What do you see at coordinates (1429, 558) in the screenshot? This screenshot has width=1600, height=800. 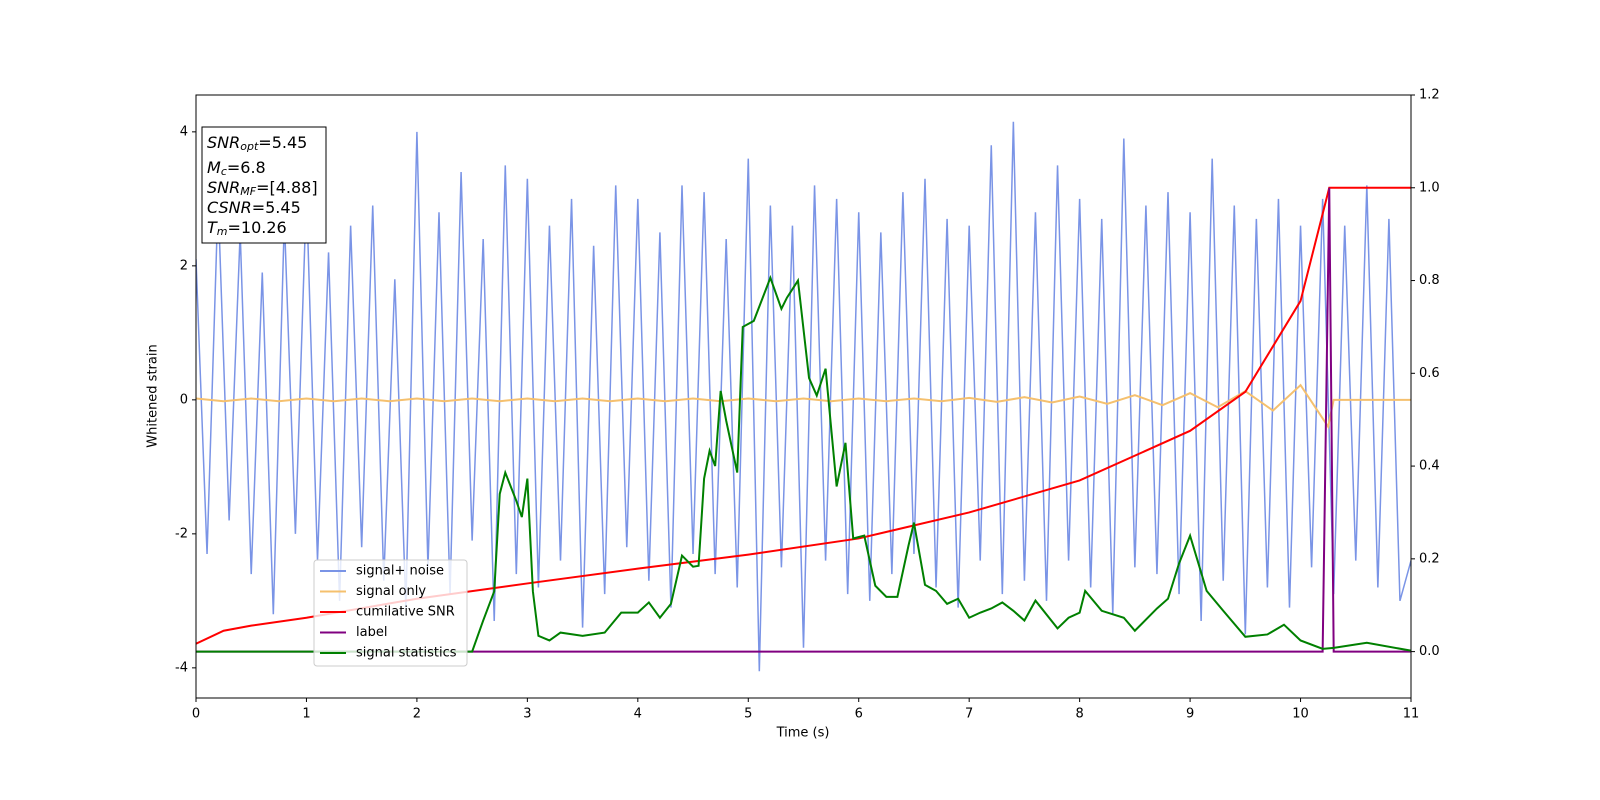 I see `y2-tick-label: 0.2` at bounding box center [1429, 558].